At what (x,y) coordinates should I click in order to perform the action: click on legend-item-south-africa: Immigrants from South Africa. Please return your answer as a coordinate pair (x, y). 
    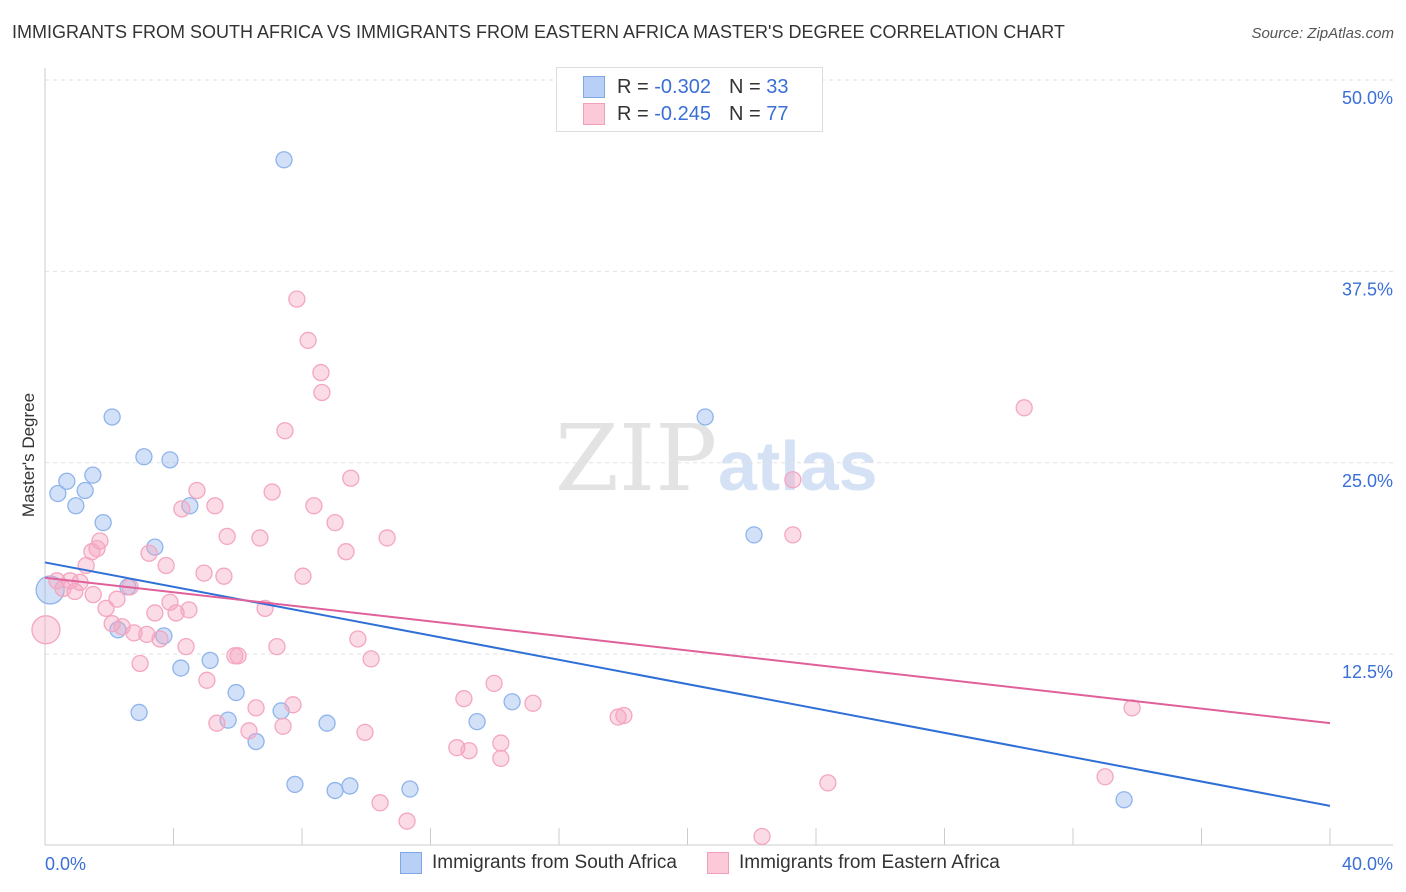
    Looking at the image, I should click on (538, 863).